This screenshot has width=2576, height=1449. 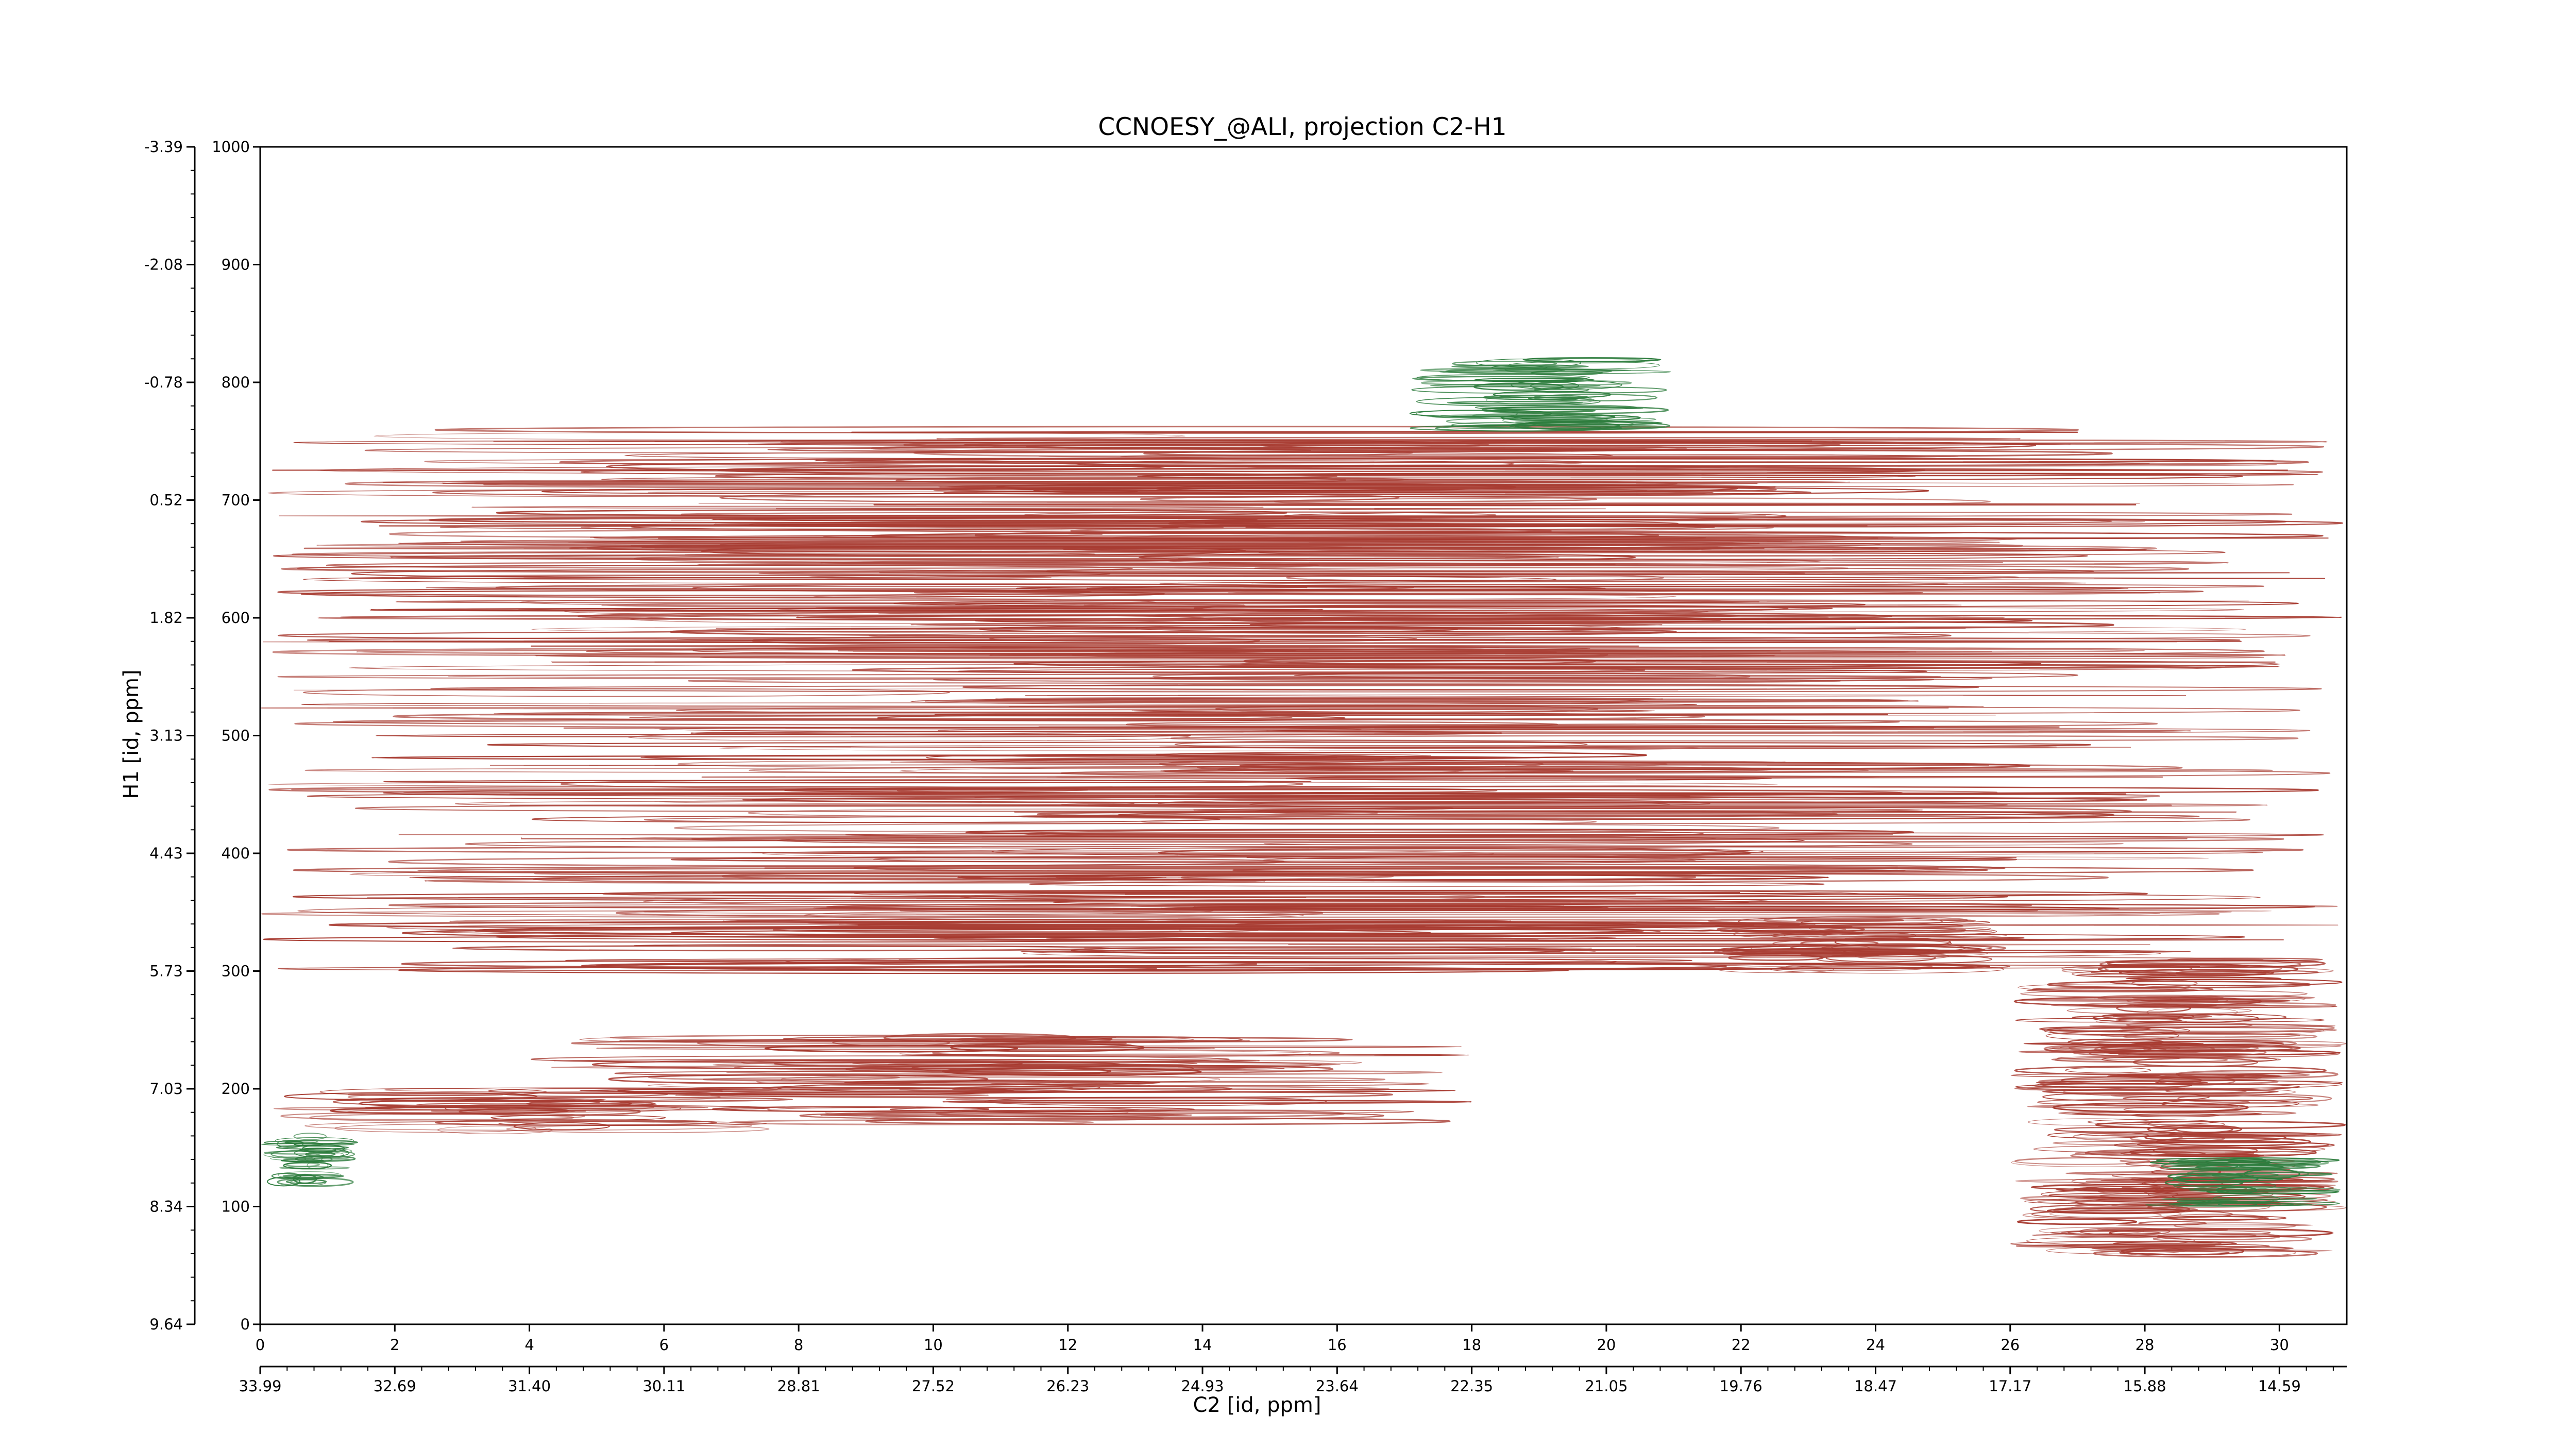 What do you see at coordinates (260, 1386) in the screenshot?
I see `ppm-tick-label: 33.99` at bounding box center [260, 1386].